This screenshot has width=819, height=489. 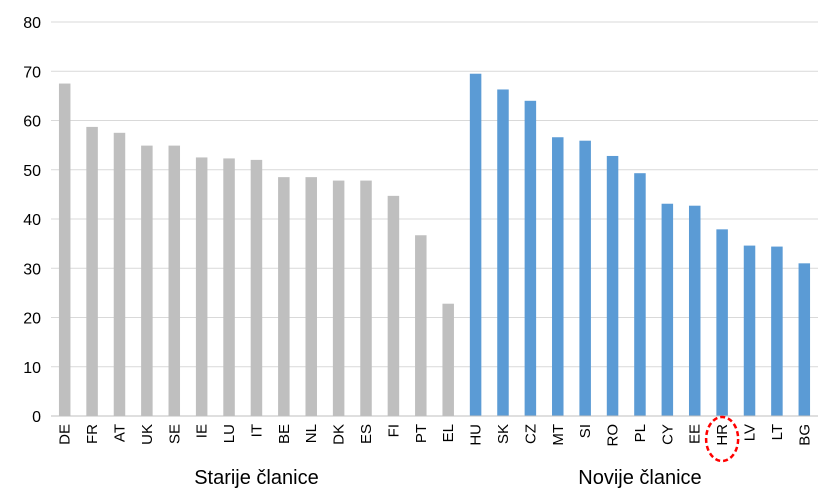 I want to click on category-label: LV, so click(x=750, y=432).